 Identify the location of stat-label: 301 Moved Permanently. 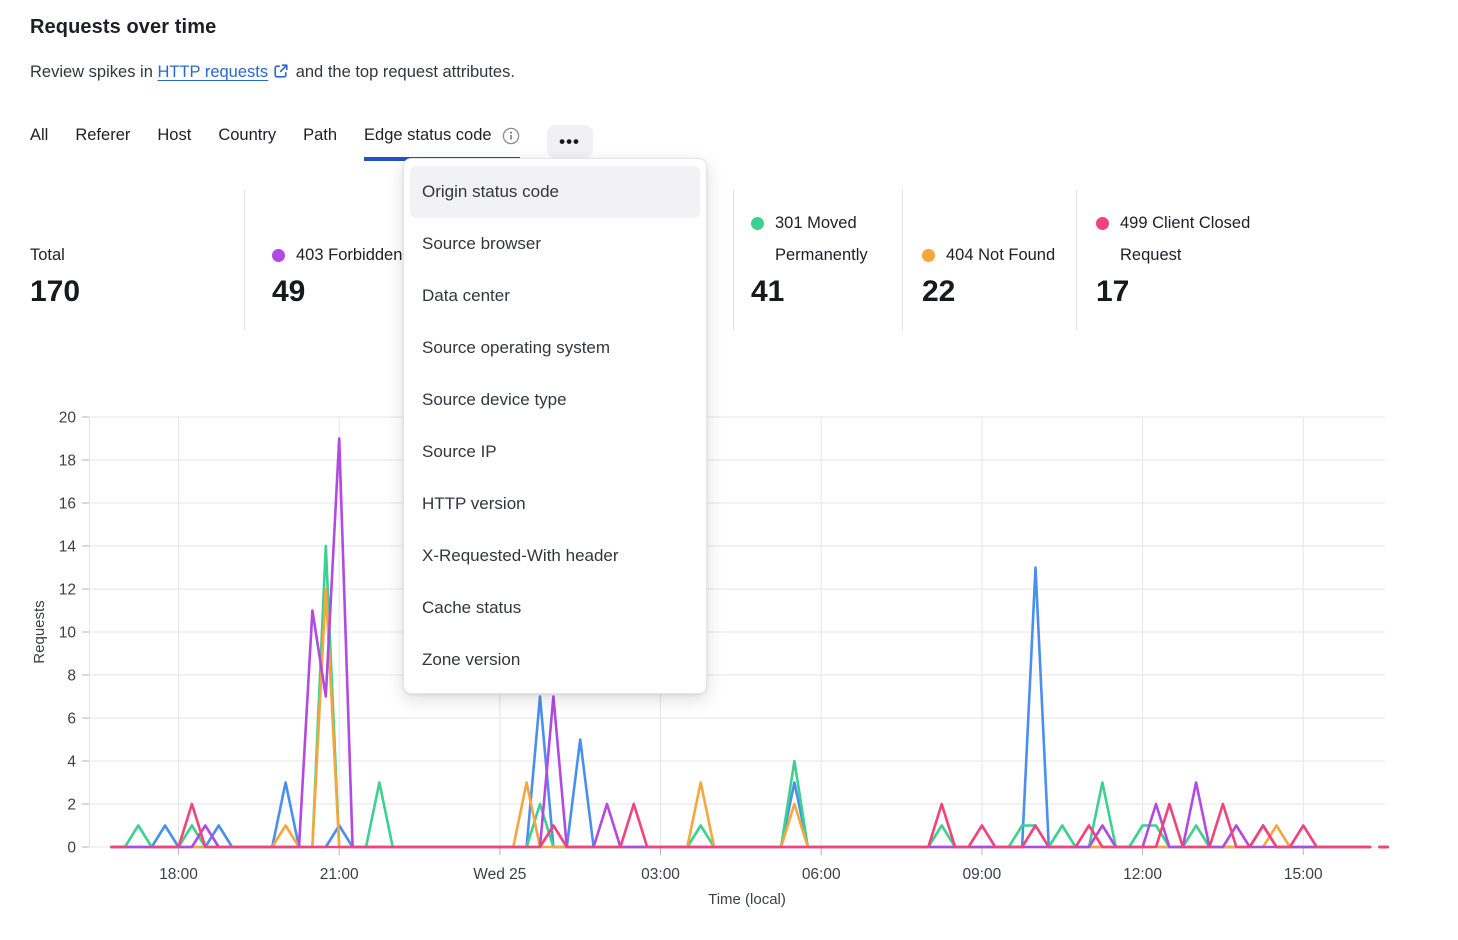
(821, 239).